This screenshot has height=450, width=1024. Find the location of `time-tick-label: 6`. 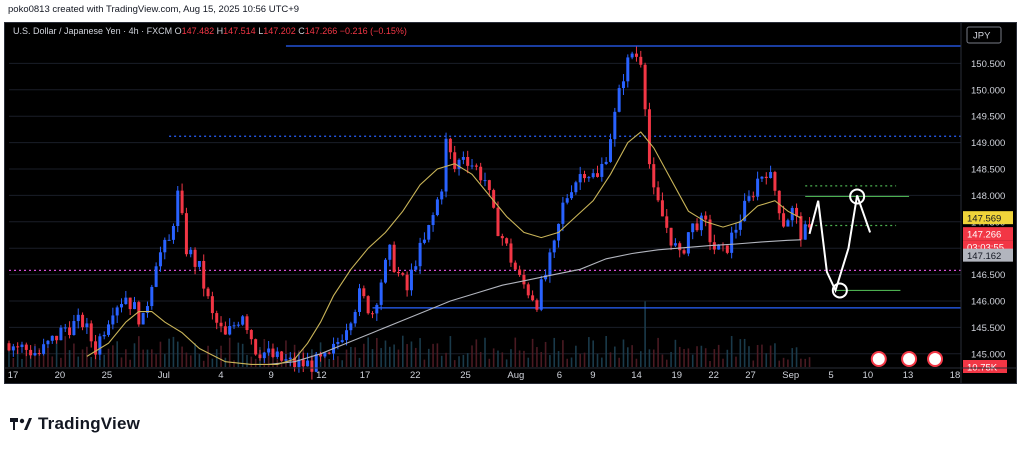

time-tick-label: 6 is located at coordinates (559, 375).